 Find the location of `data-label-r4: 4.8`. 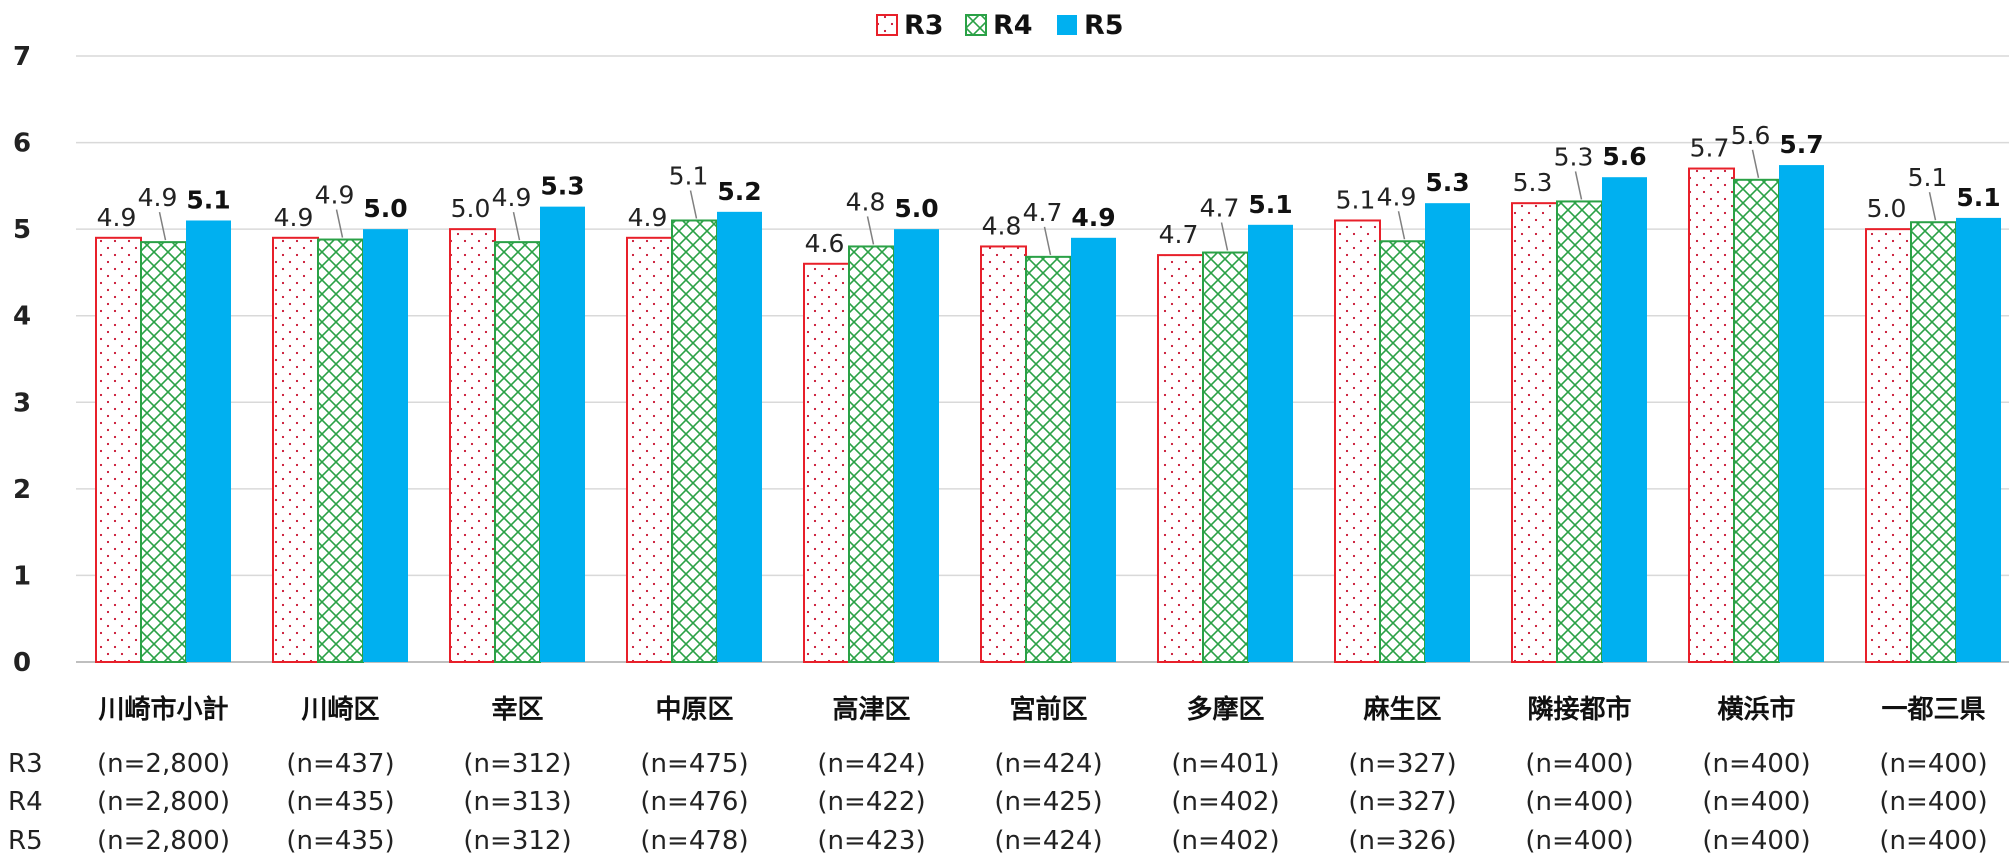

data-label-r4: 4.8 is located at coordinates (866, 201).